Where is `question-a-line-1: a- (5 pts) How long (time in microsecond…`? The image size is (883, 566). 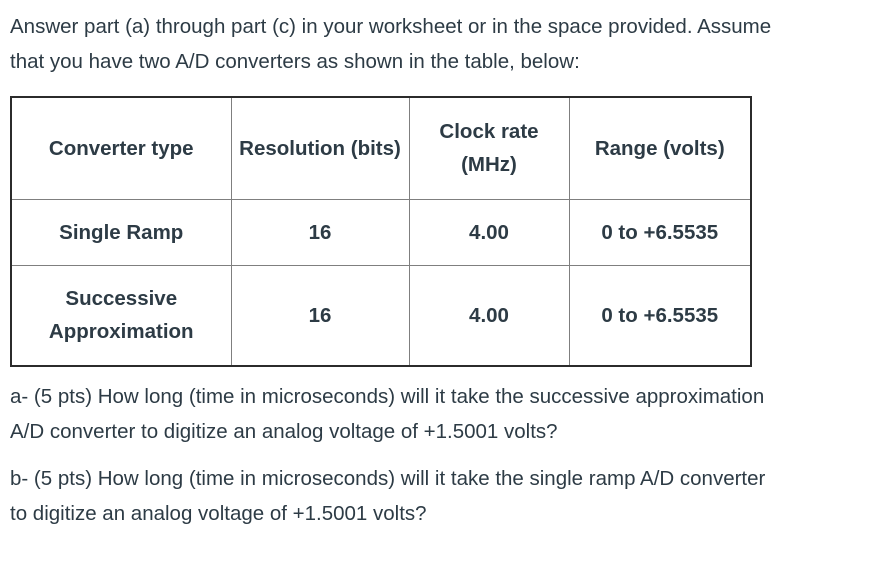
question-a-line-1: a- (5 pts) How long (time in microsecond… is located at coordinates (387, 396).